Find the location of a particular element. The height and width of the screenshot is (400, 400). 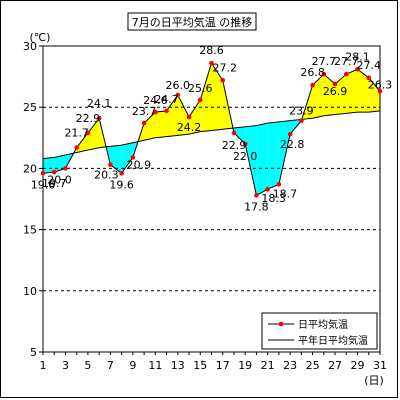

data-label-day-13: 26.0 is located at coordinates (178, 85).